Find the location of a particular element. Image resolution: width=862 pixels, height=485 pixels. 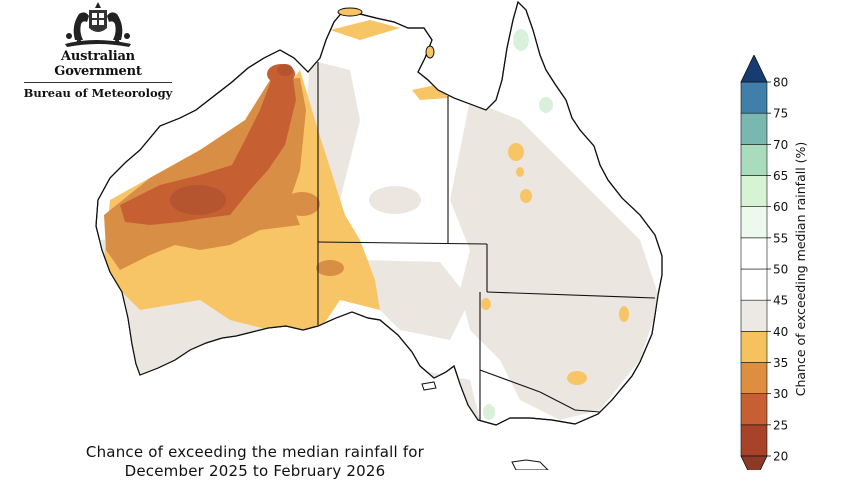

colorbar-tick-label: 25 is located at coordinates (780, 425).